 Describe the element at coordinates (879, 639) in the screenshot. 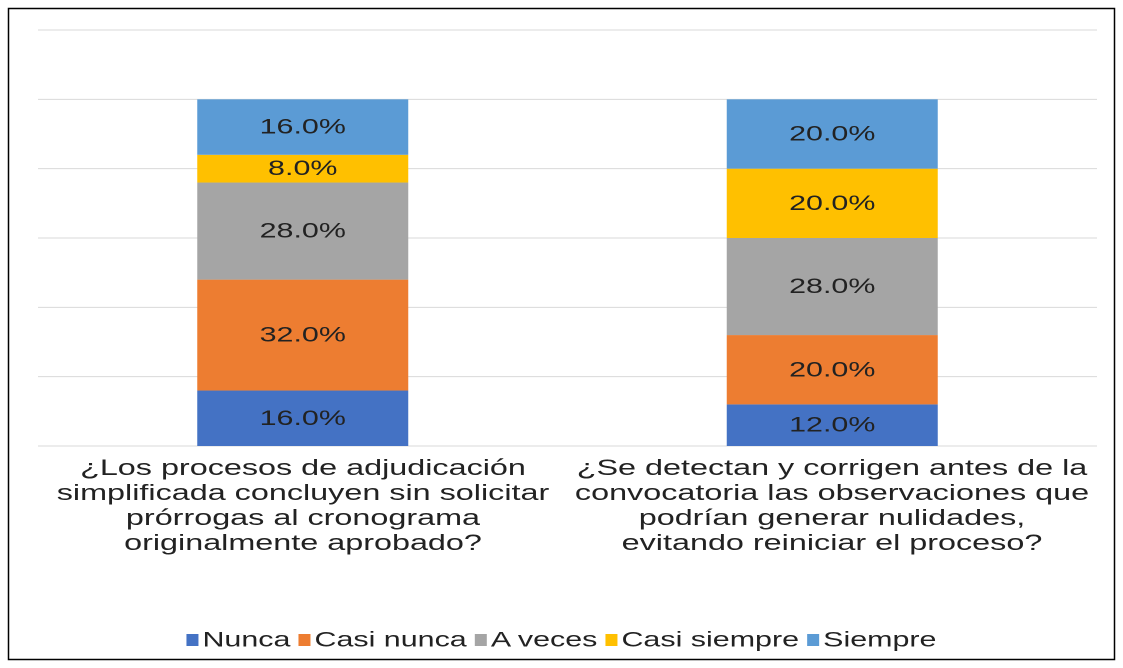

I see `legend-label: Siempre` at that location.